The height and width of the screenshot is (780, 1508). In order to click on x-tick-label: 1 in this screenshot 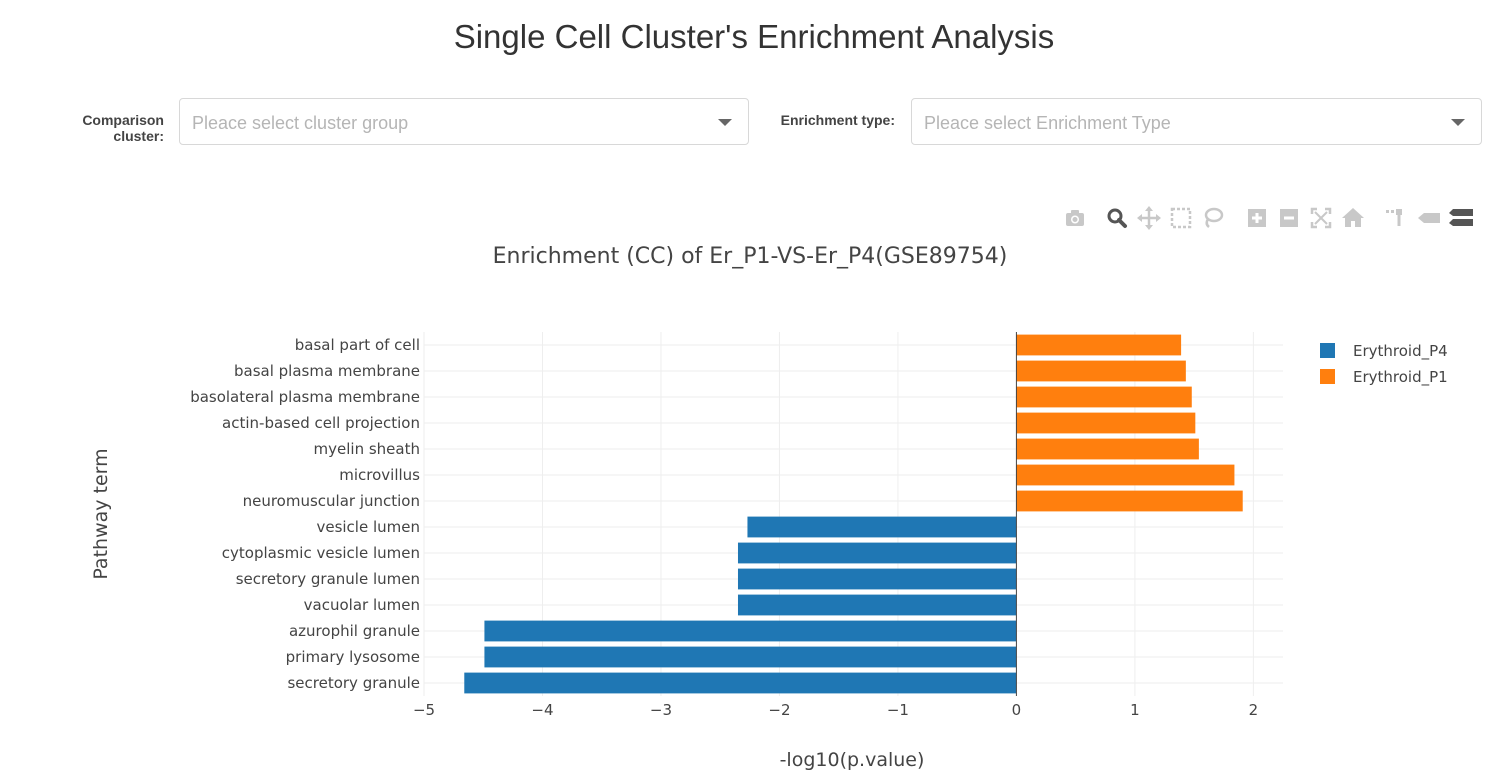, I will do `click(1135, 710)`.